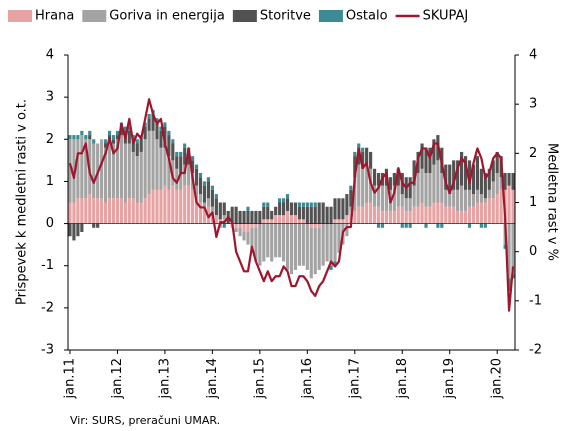 The width and height of the screenshot is (568, 431). What do you see at coordinates (50, 55) in the screenshot?
I see `y-tick-label: 4` at bounding box center [50, 55].